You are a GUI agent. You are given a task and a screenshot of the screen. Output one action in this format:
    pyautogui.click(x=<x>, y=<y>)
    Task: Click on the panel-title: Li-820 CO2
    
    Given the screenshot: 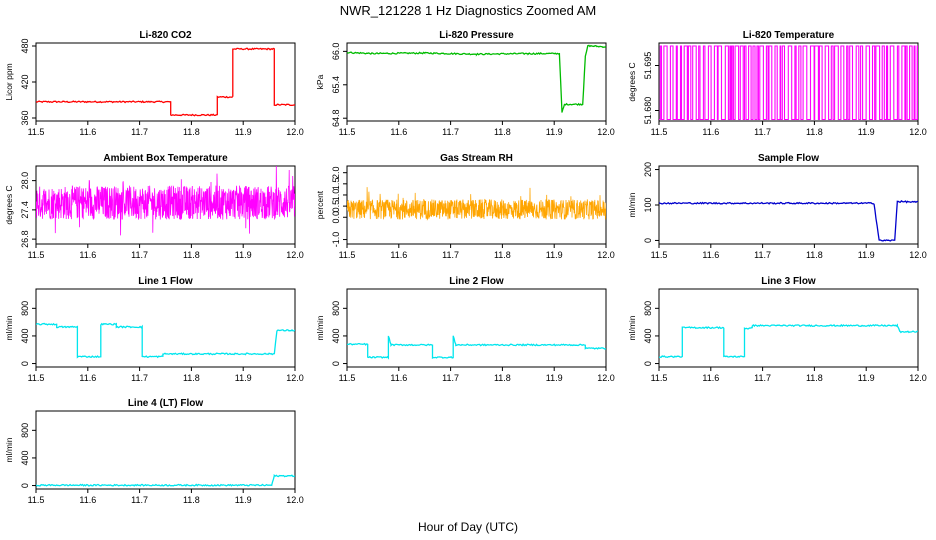 What is the action you would take?
    pyautogui.click(x=165, y=35)
    